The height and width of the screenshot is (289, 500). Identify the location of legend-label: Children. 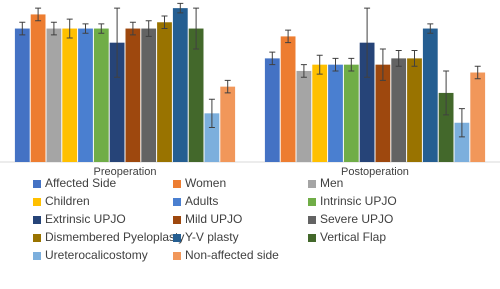
(67, 201).